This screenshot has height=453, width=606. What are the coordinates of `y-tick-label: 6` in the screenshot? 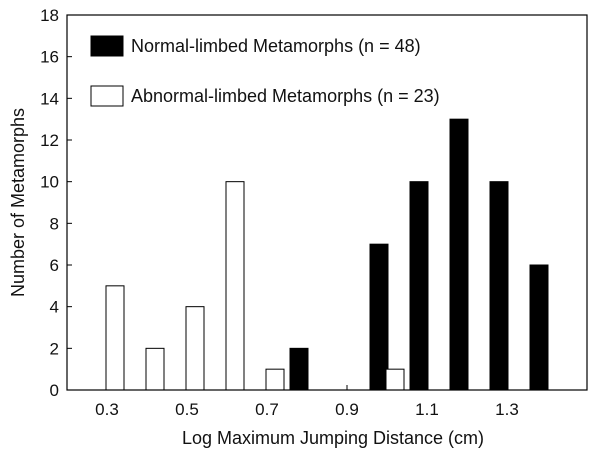 It's located at (54, 265).